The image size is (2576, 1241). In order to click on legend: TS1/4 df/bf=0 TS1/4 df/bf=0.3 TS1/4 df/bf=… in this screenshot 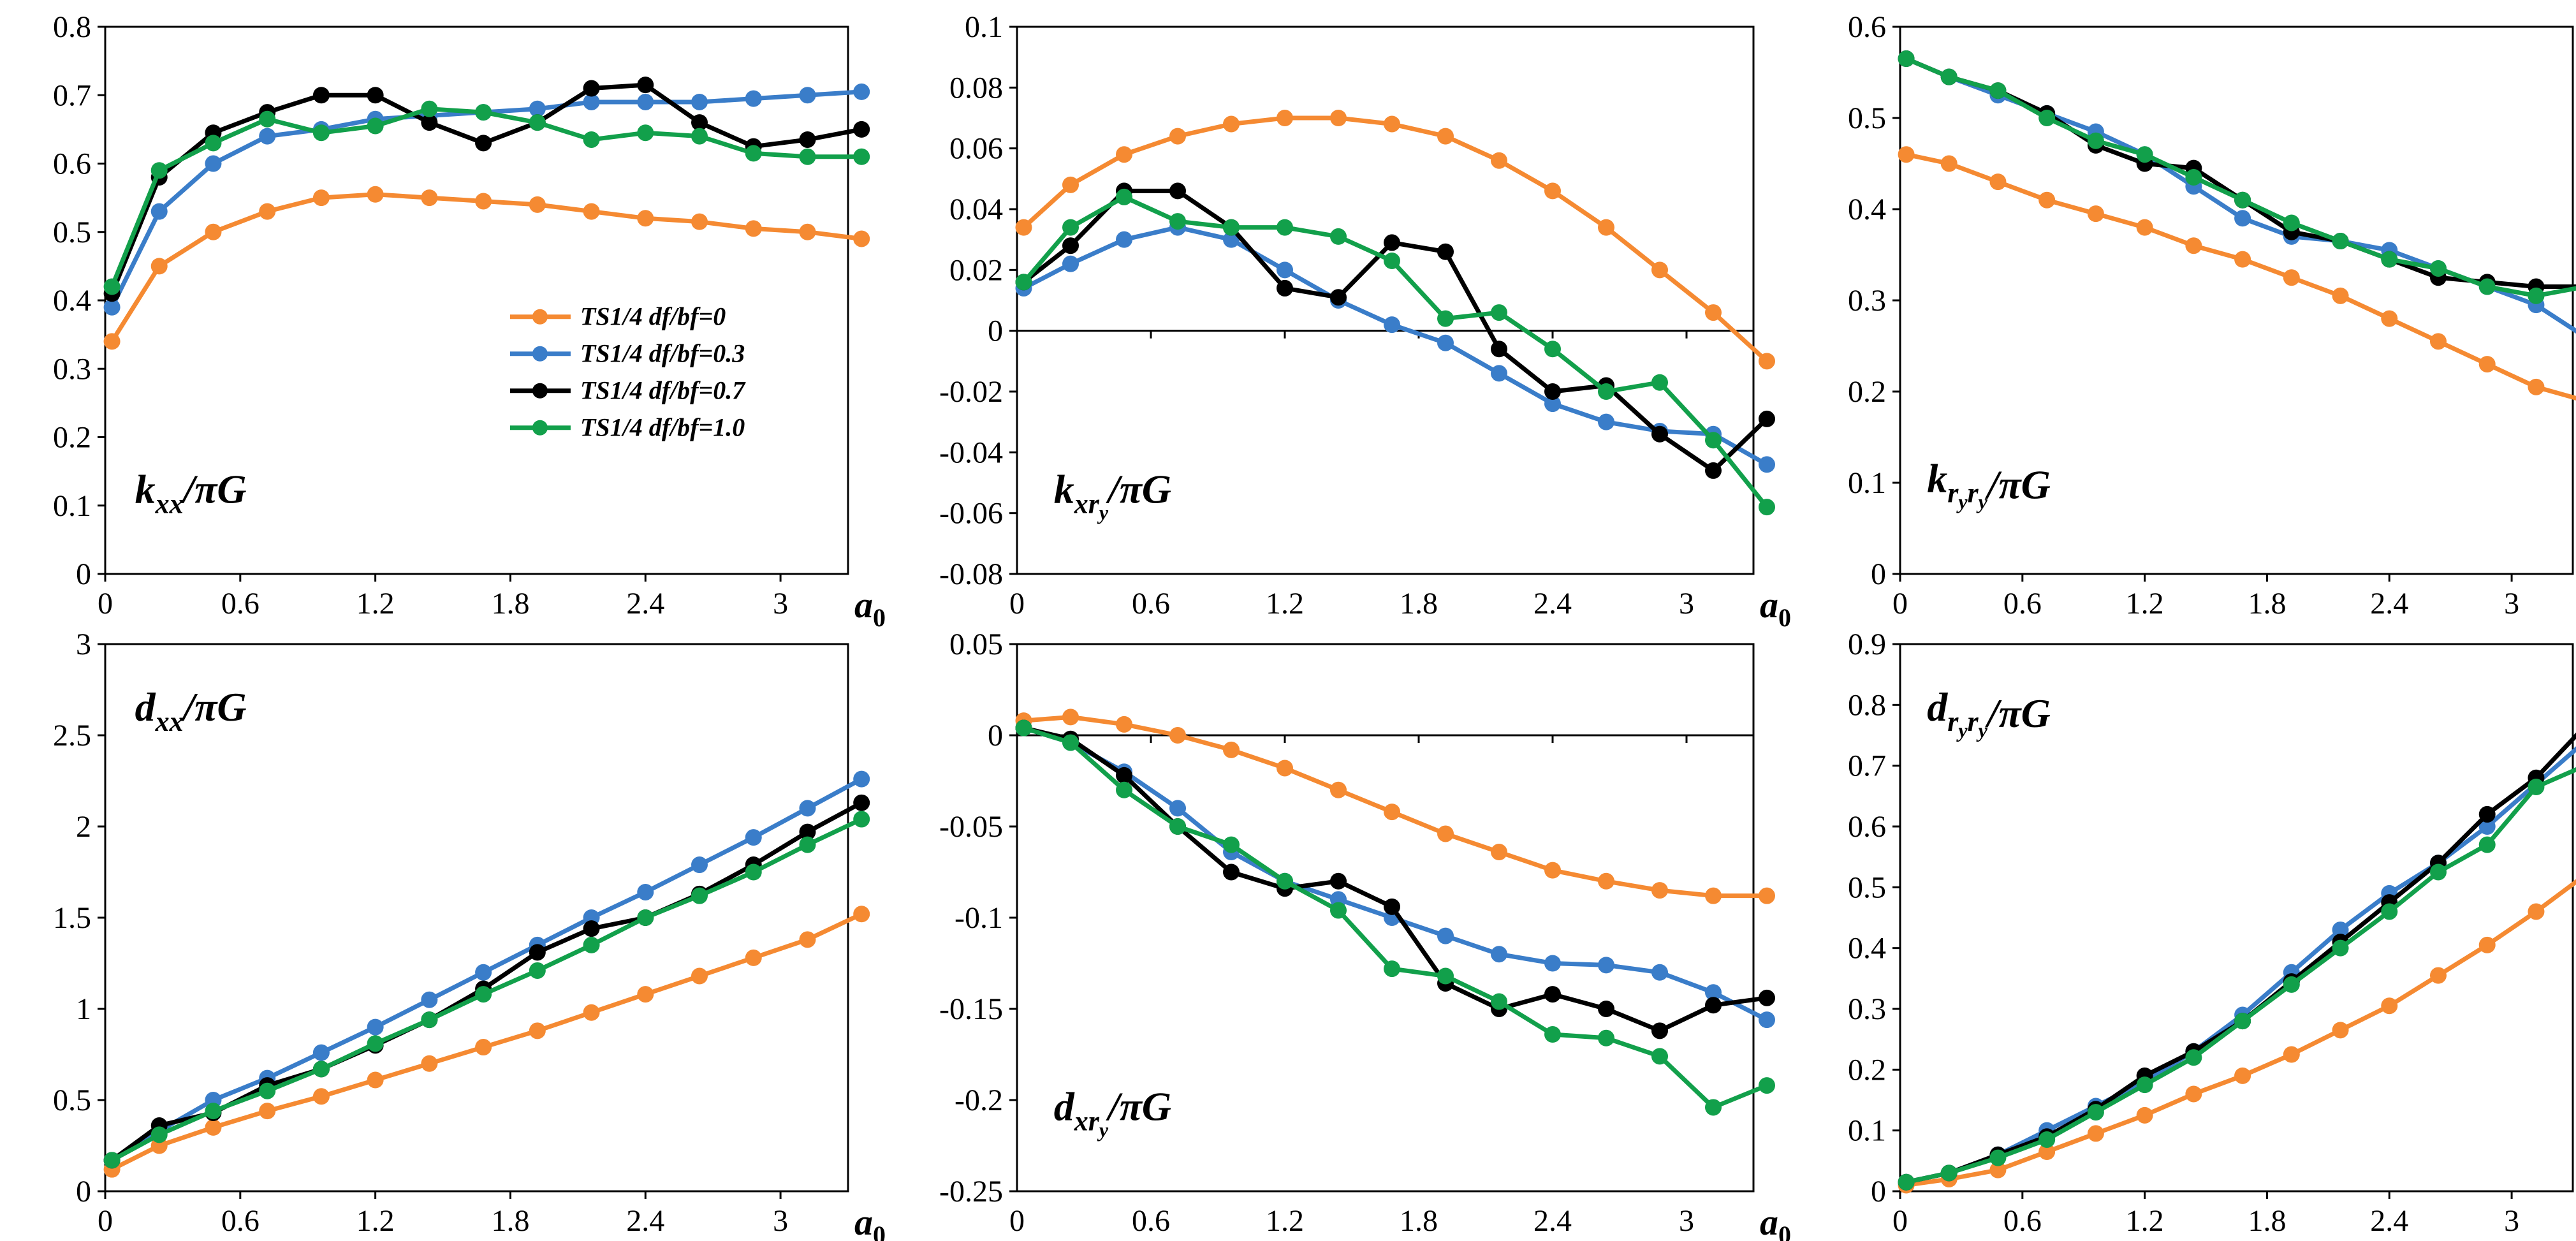, I will do `click(627, 372)`.